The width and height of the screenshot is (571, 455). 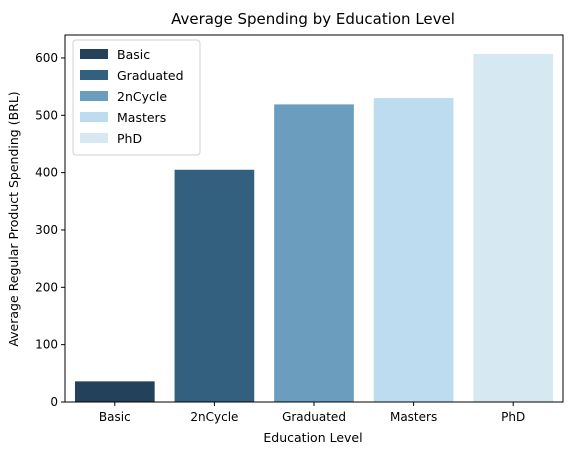 I want to click on legend-label: Basic, so click(x=133, y=54).